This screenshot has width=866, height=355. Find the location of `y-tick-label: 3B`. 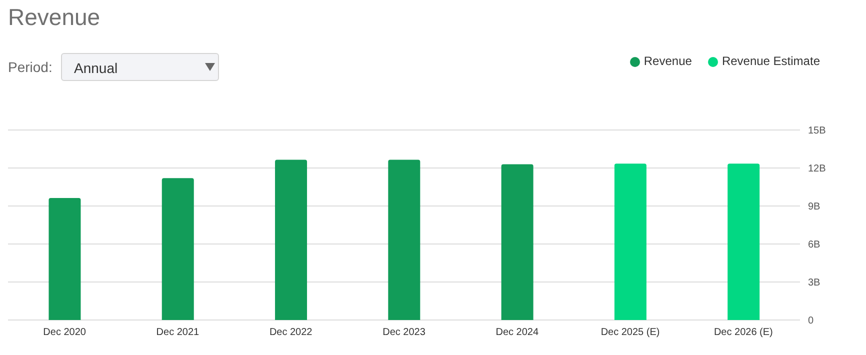

y-tick-label: 3B is located at coordinates (814, 283).